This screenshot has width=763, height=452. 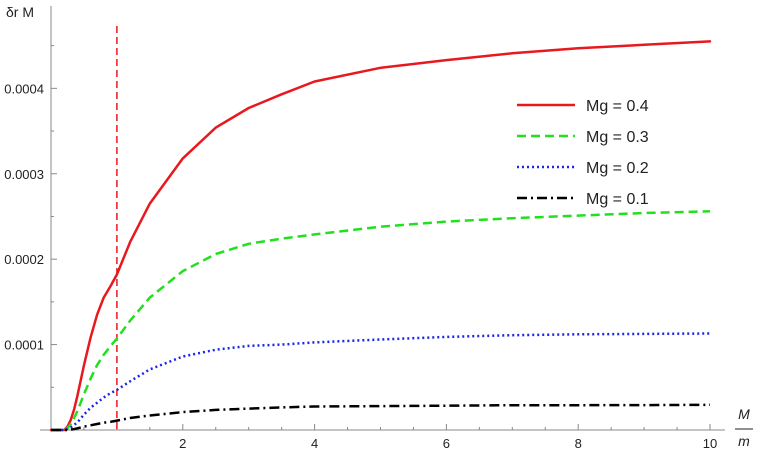 What do you see at coordinates (381, 417) in the screenshot?
I see `series-line` at bounding box center [381, 417].